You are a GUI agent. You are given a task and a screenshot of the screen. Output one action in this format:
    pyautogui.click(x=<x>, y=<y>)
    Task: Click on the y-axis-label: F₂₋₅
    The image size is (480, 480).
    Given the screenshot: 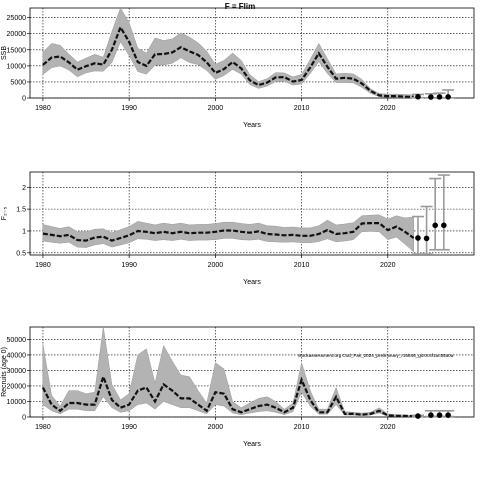 What is the action you would take?
    pyautogui.click(x=4, y=214)
    